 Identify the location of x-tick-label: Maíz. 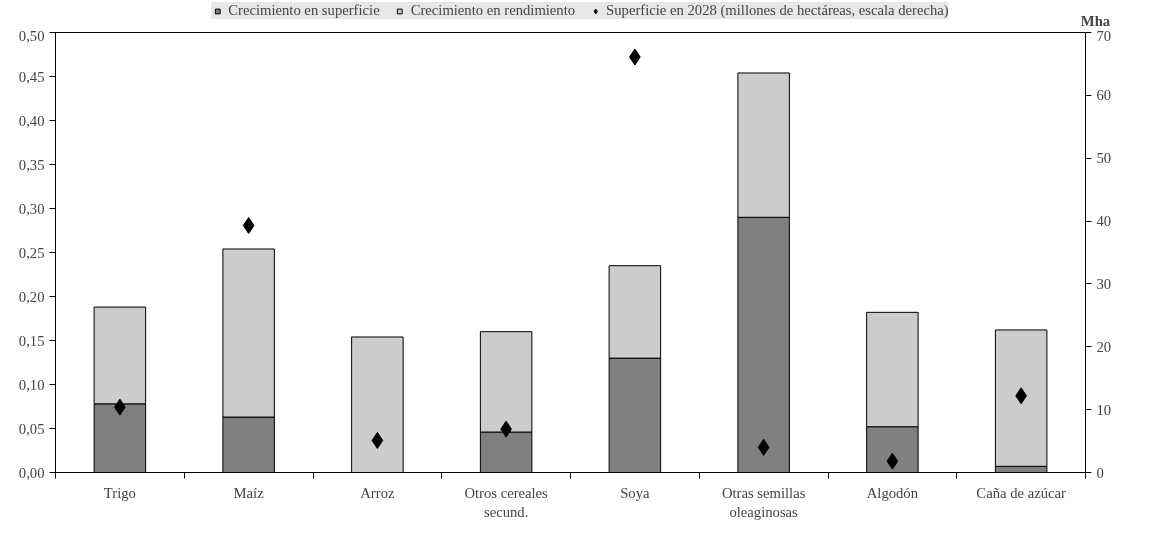
(249, 492).